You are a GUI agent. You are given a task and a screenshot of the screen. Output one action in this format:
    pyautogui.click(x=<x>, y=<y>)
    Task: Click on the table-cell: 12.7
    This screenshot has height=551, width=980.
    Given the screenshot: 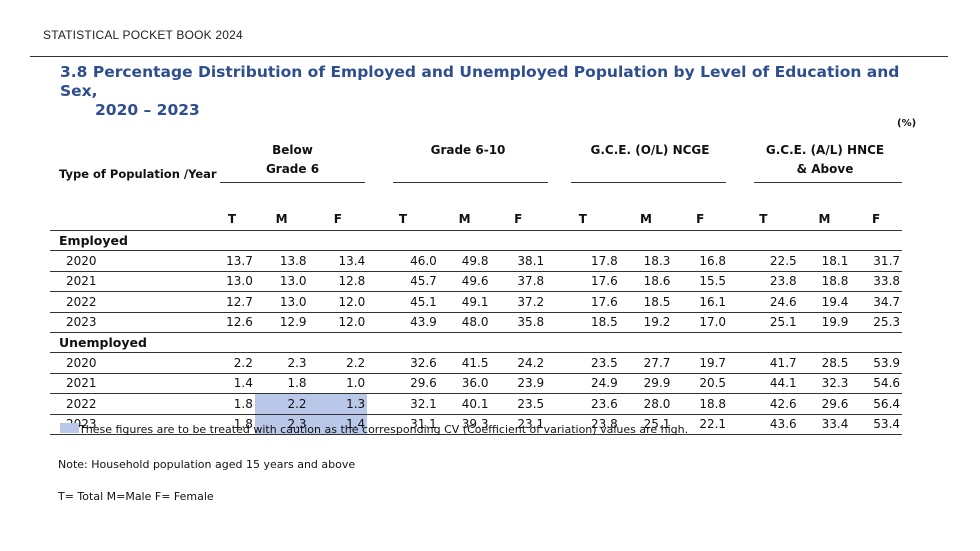 What is the action you would take?
    pyautogui.click(x=239, y=301)
    